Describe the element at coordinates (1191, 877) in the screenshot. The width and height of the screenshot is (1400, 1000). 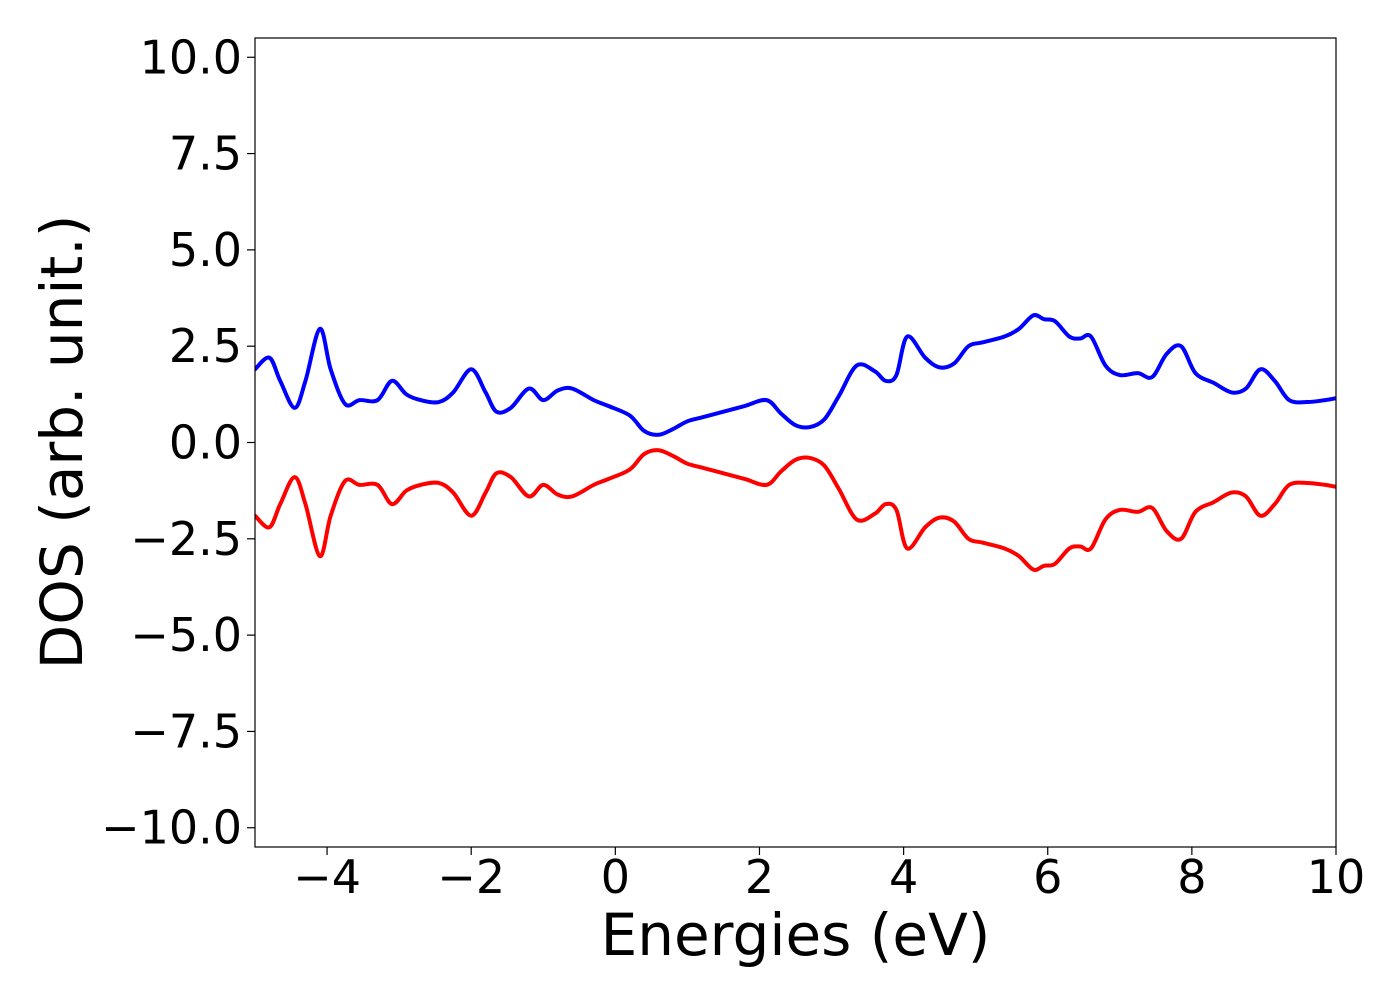
I see `x-tick-label: 8` at that location.